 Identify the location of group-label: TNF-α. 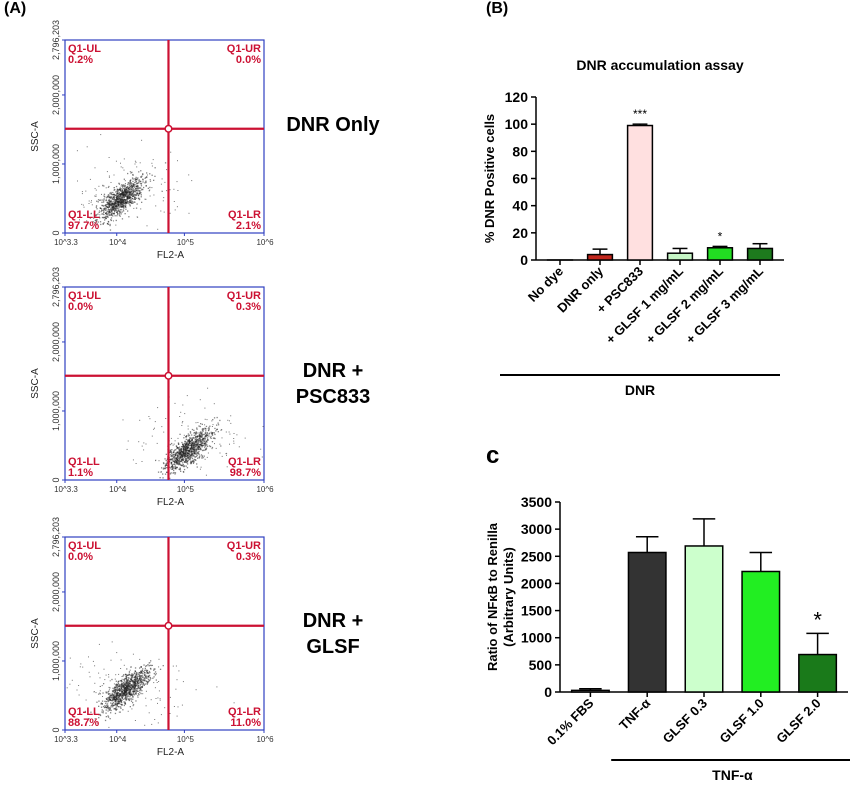
(732, 775).